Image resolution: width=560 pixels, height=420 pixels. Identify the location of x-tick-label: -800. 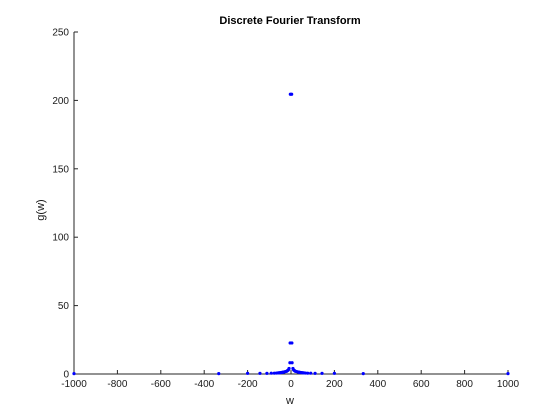
(117, 384).